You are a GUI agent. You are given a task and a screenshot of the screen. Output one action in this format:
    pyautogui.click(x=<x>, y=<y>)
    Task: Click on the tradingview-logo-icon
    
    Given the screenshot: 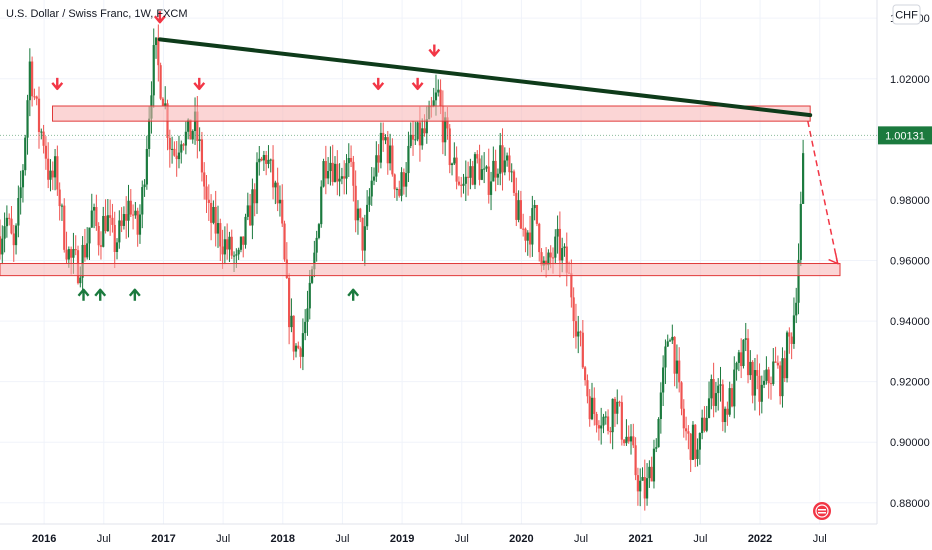 What is the action you would take?
    pyautogui.click(x=822, y=511)
    